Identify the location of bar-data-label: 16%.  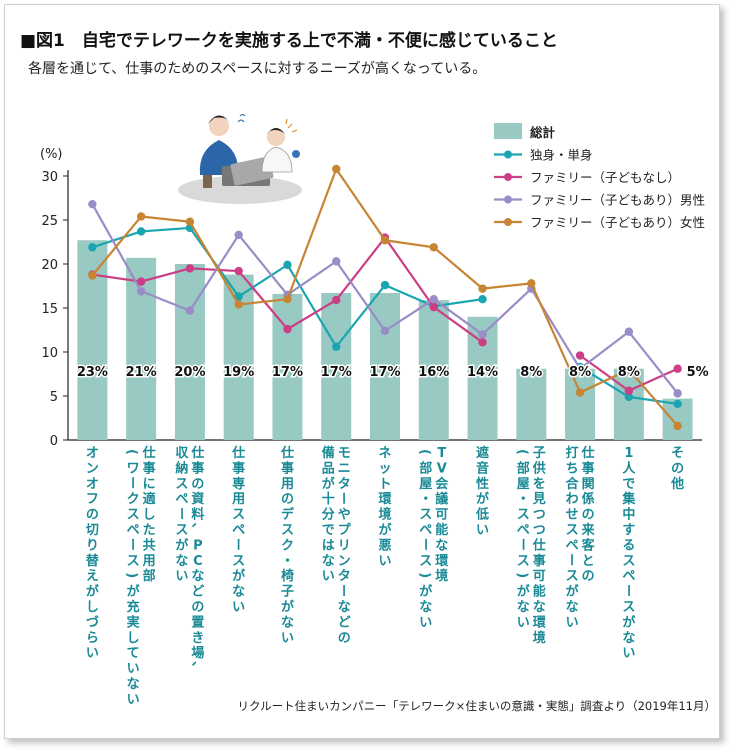
(433, 372).